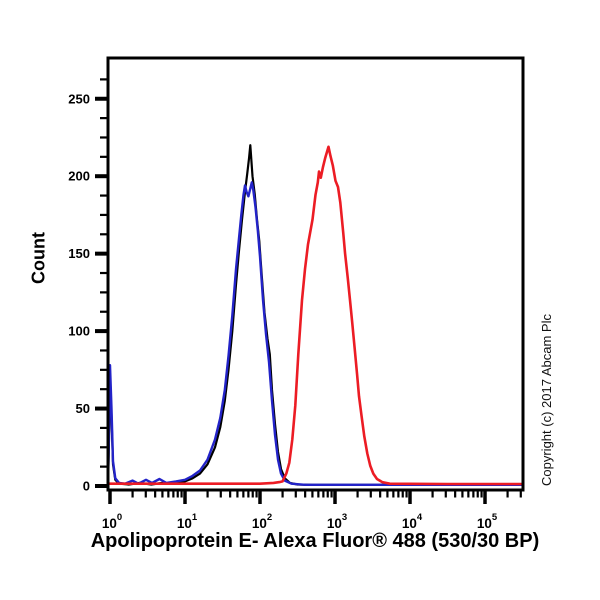  I want to click on y-axis-tick-label: 0, so click(86, 486).